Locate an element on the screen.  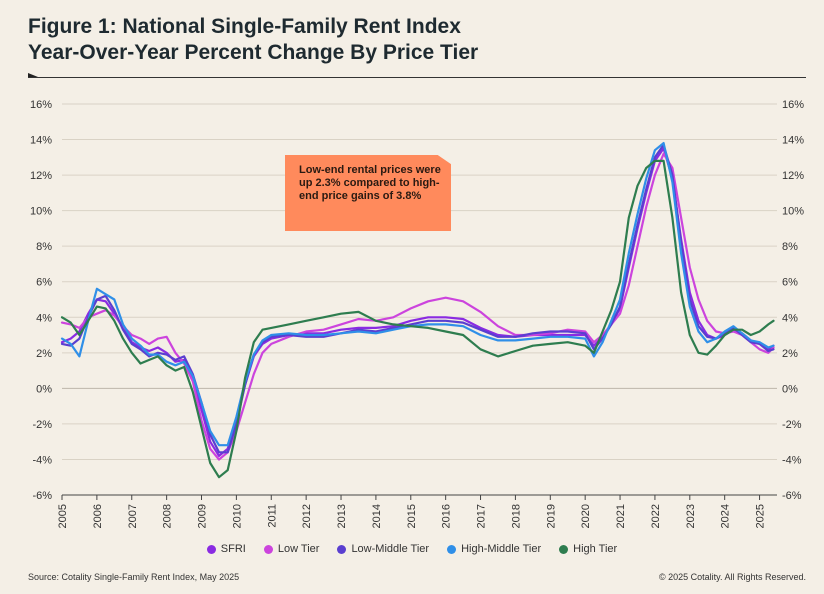
legend-item-low-tier: Low Tier is located at coordinates (291, 549).